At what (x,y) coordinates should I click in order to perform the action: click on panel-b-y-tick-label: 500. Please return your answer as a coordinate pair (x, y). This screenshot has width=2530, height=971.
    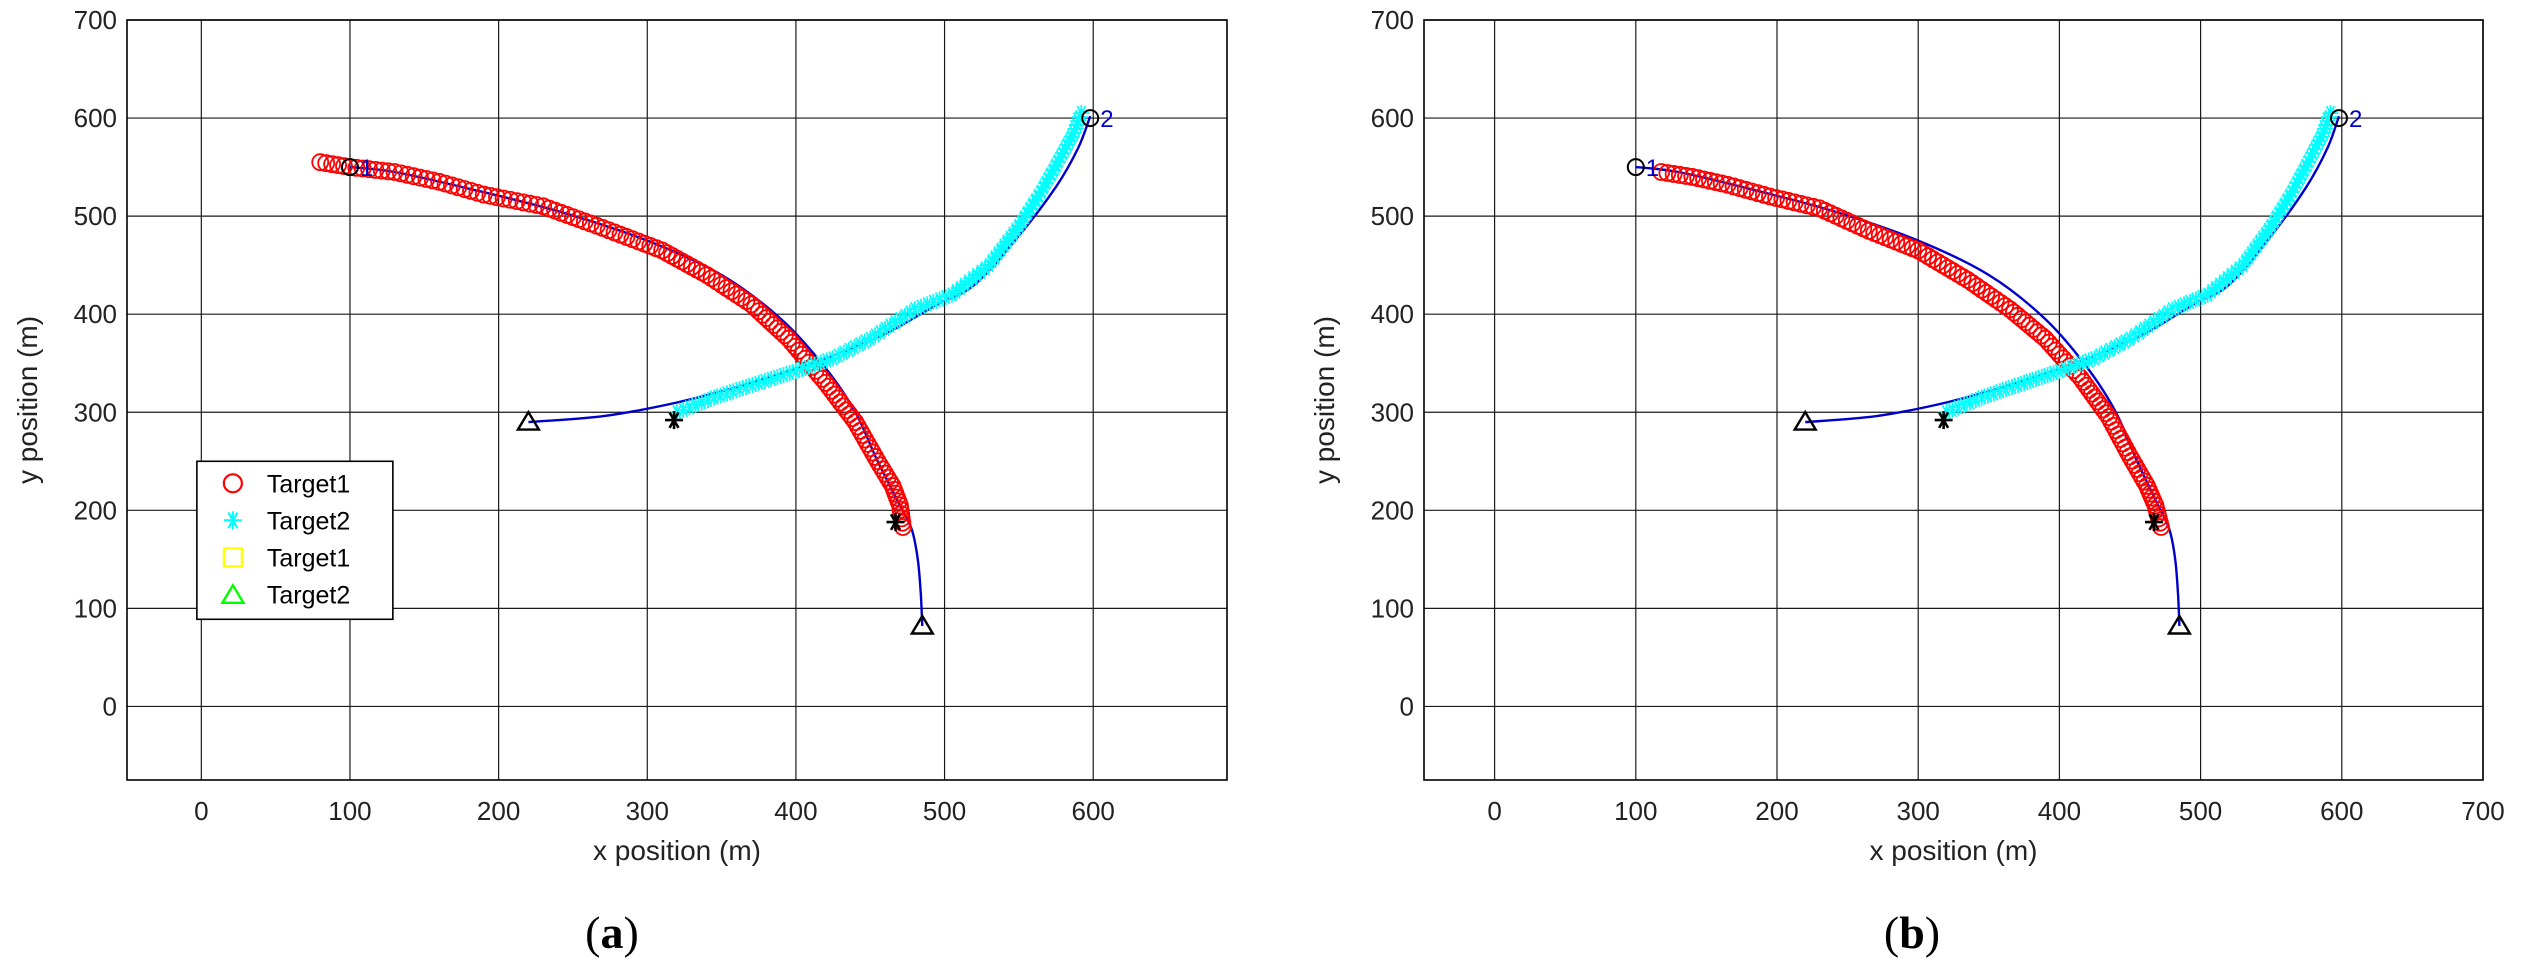
    Looking at the image, I should click on (1392, 216).